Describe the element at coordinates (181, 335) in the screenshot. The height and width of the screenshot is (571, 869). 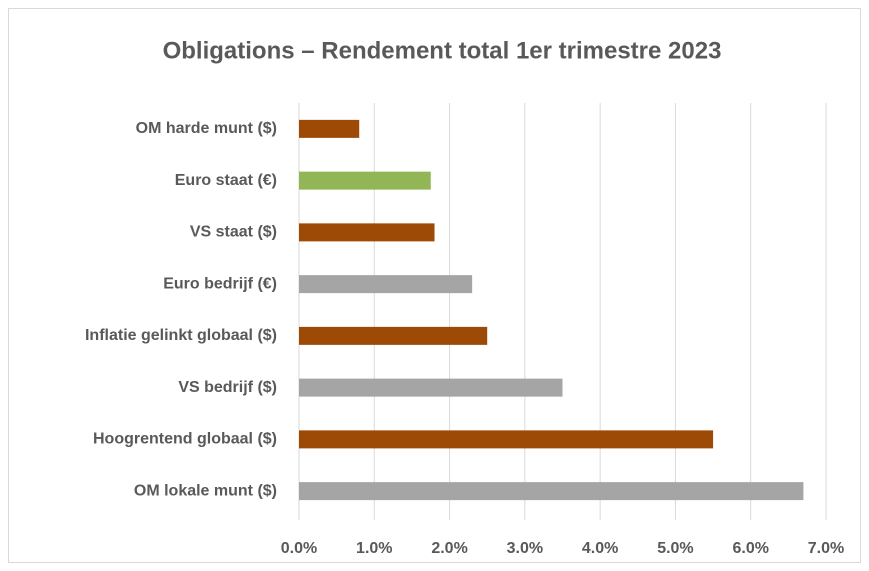
I see `y-tick-label: Inflatie gelinkt globaal ($)` at that location.